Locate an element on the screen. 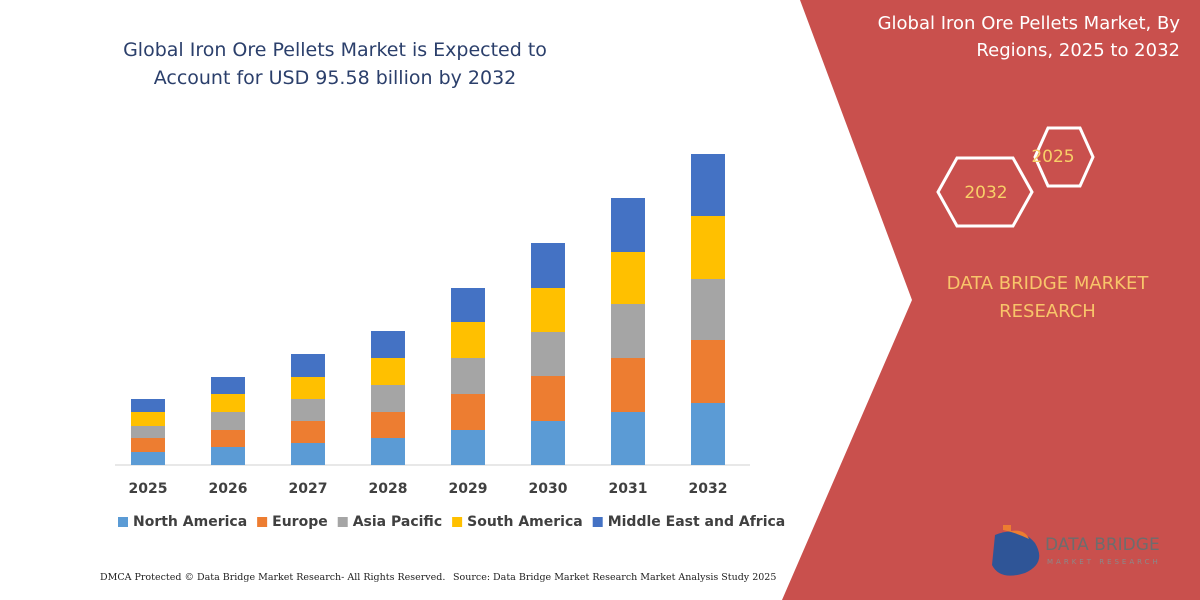  x-tick-label: 2028 is located at coordinates (388, 489).